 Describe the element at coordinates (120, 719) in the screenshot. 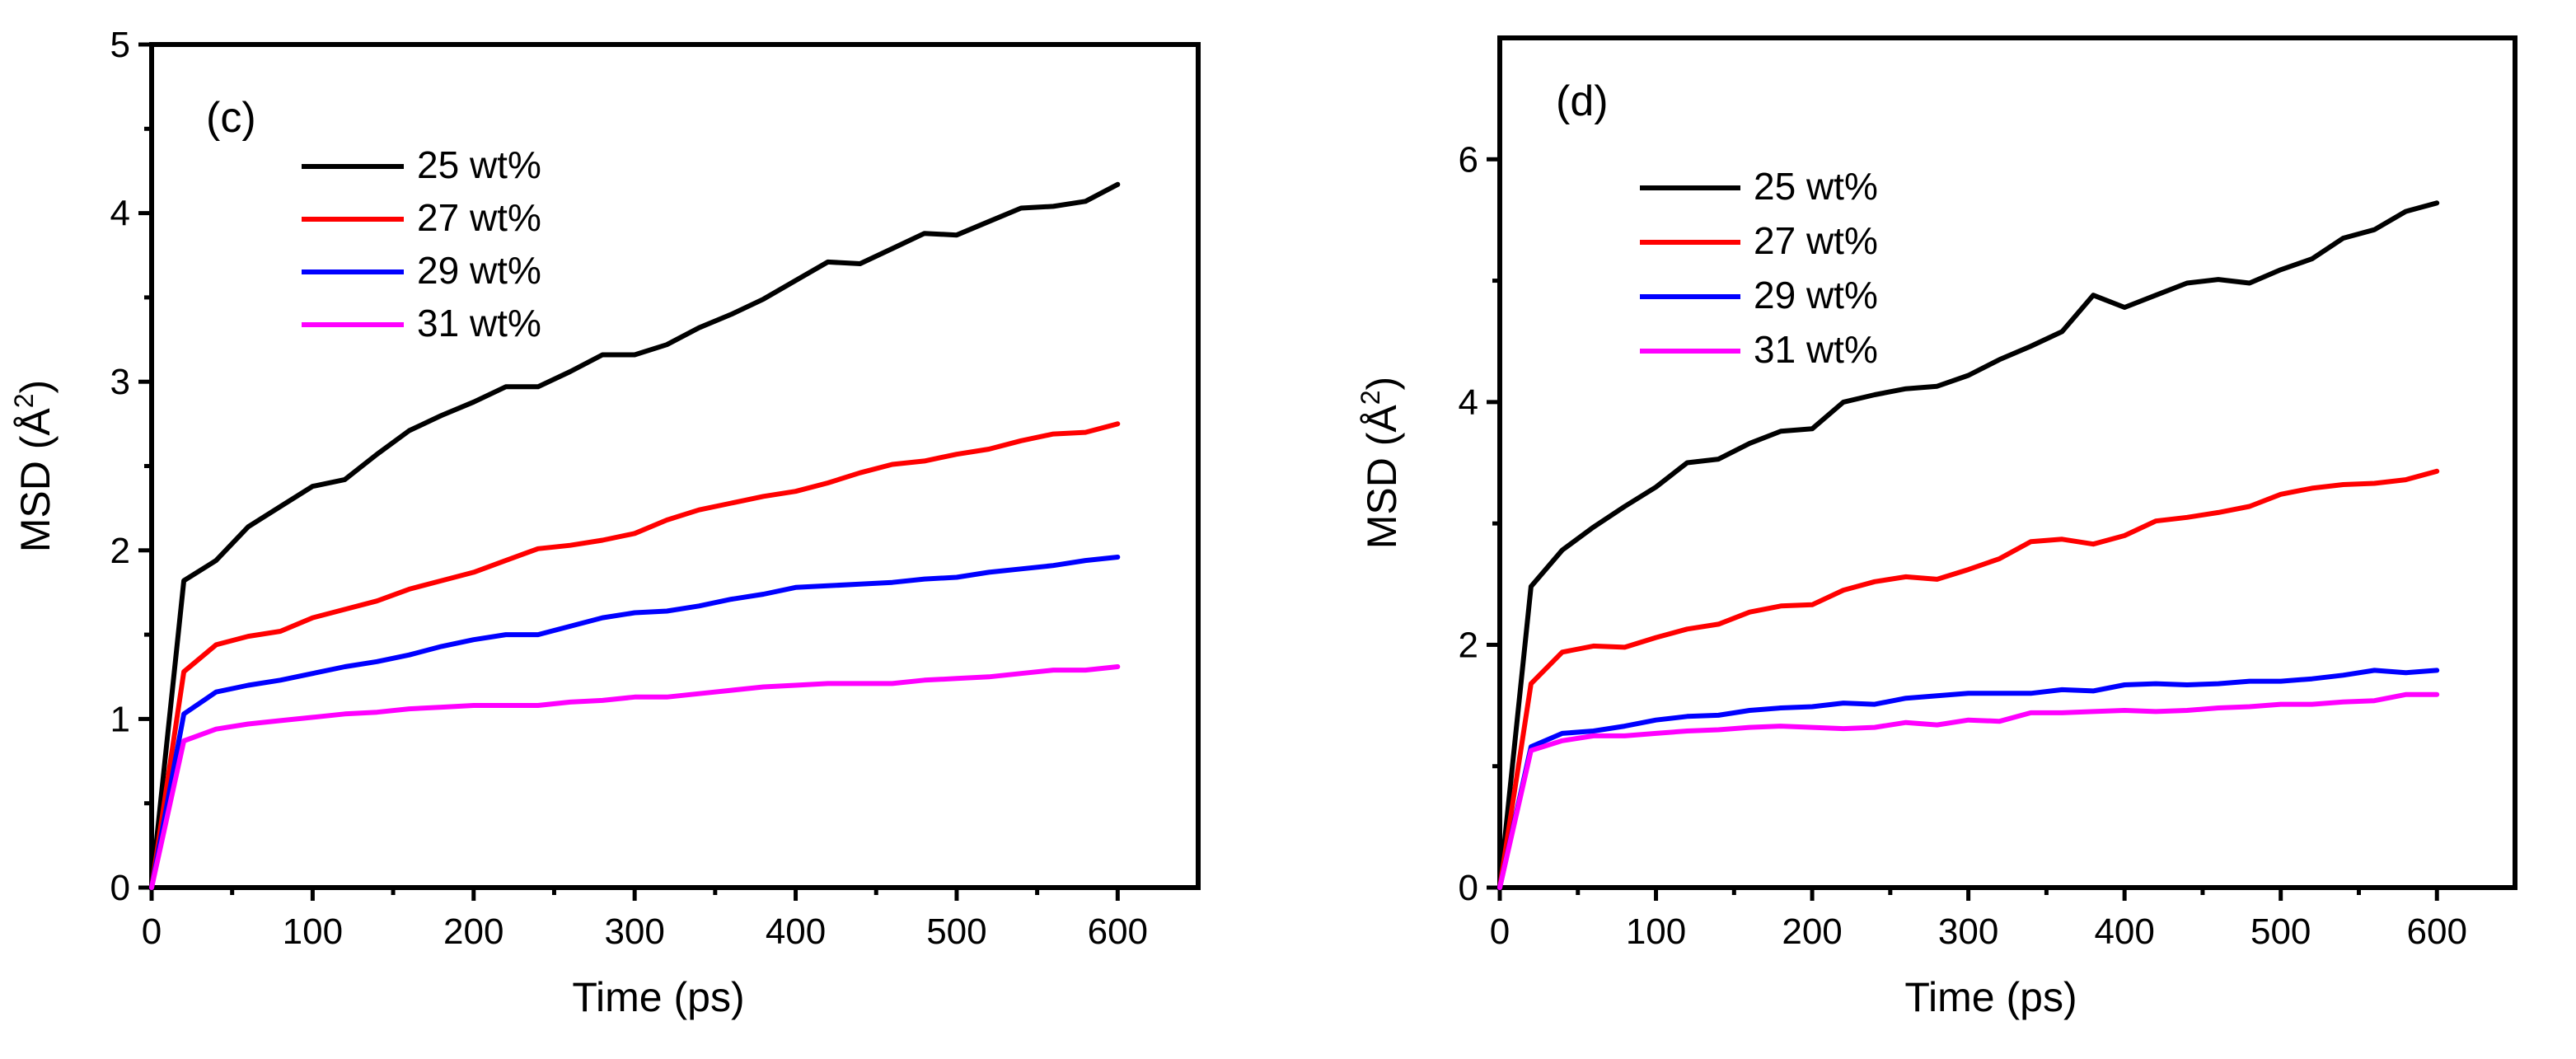

I see `y-tick-label: 1` at that location.